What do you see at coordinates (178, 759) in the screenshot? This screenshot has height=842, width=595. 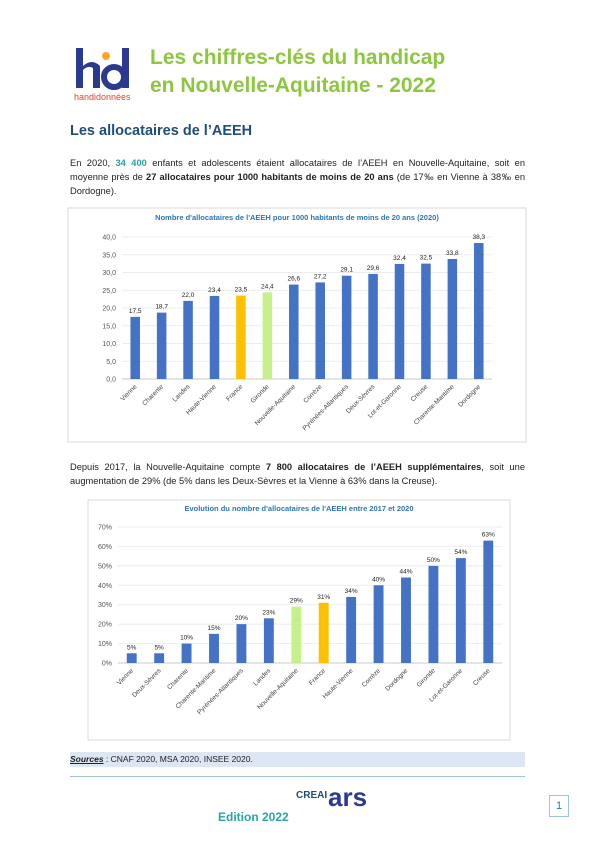 I see `sources-text: : CNAF 2020, MSA 2020, INSEE 2020.` at bounding box center [178, 759].